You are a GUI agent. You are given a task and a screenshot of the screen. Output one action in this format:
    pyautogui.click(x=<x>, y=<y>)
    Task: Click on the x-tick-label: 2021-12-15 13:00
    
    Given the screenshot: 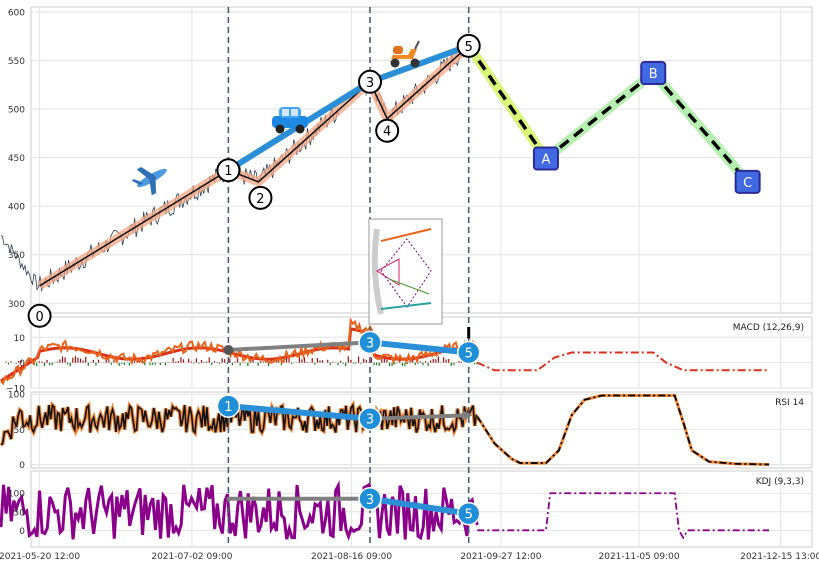 What is the action you would take?
    pyautogui.click(x=779, y=557)
    